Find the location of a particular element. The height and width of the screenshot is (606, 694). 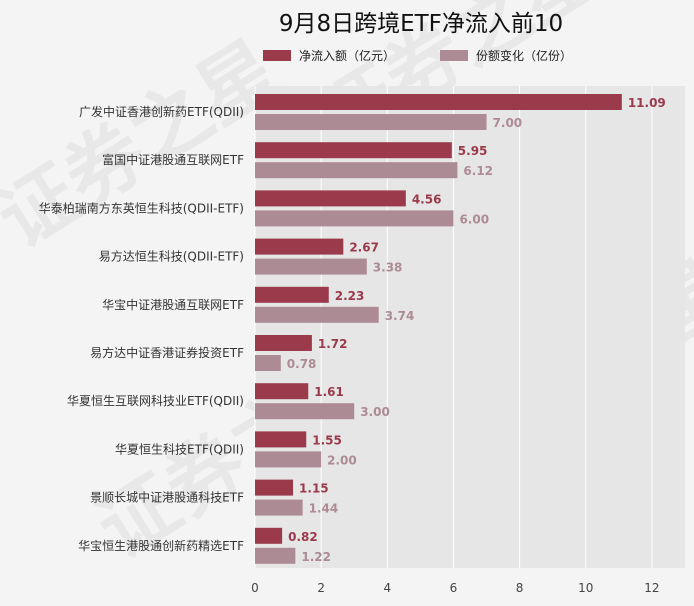

category-label: 华宝中证港股通互联网ETF is located at coordinates (173, 304).